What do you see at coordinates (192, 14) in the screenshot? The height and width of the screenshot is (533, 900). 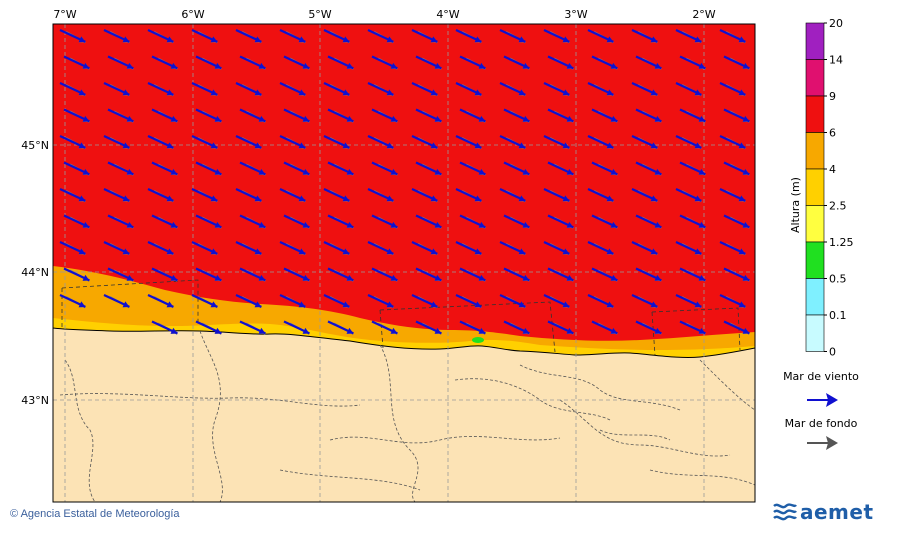 I see `lon-label-6w: 6°W` at bounding box center [192, 14].